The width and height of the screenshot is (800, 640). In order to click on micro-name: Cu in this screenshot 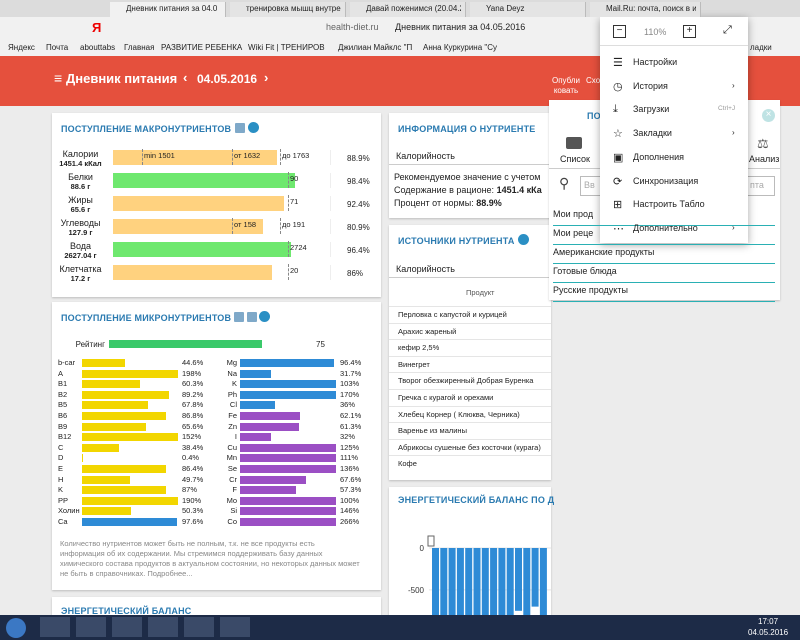, I will do `click(232, 447)`.